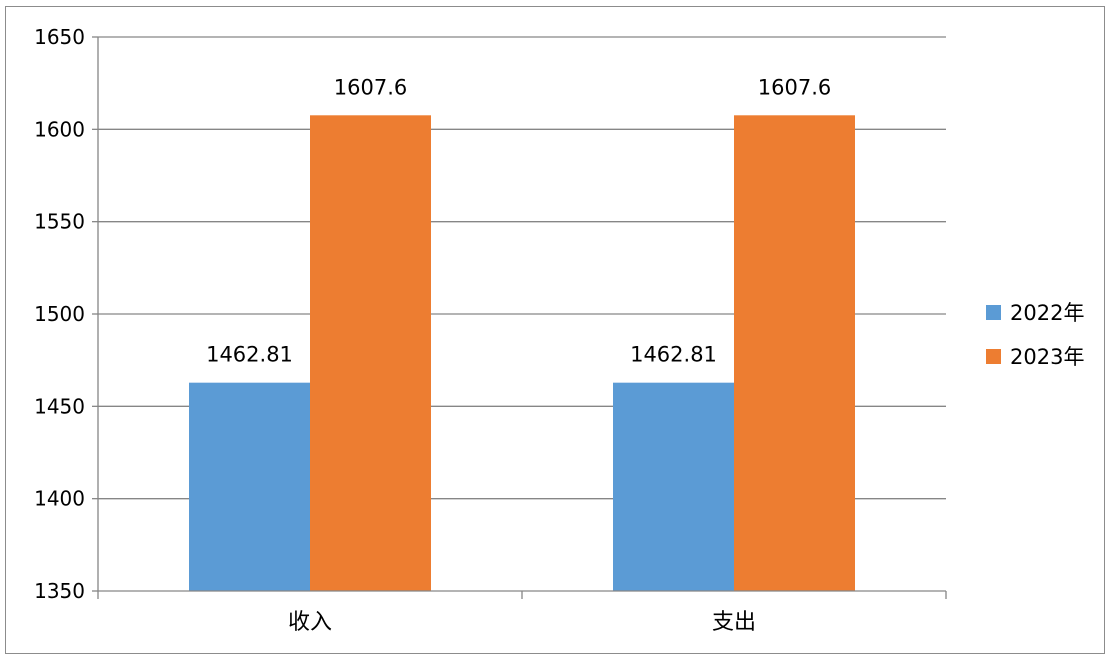  I want to click on legend-label: 2023年, so click(1047, 357).